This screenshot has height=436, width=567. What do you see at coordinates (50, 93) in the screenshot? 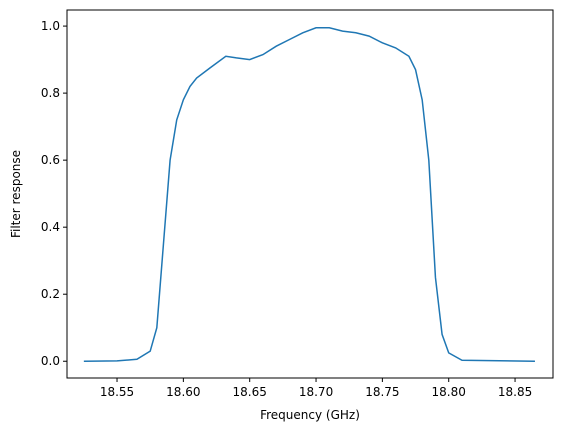
I see `y-tick-label: 0.8` at bounding box center [50, 93].